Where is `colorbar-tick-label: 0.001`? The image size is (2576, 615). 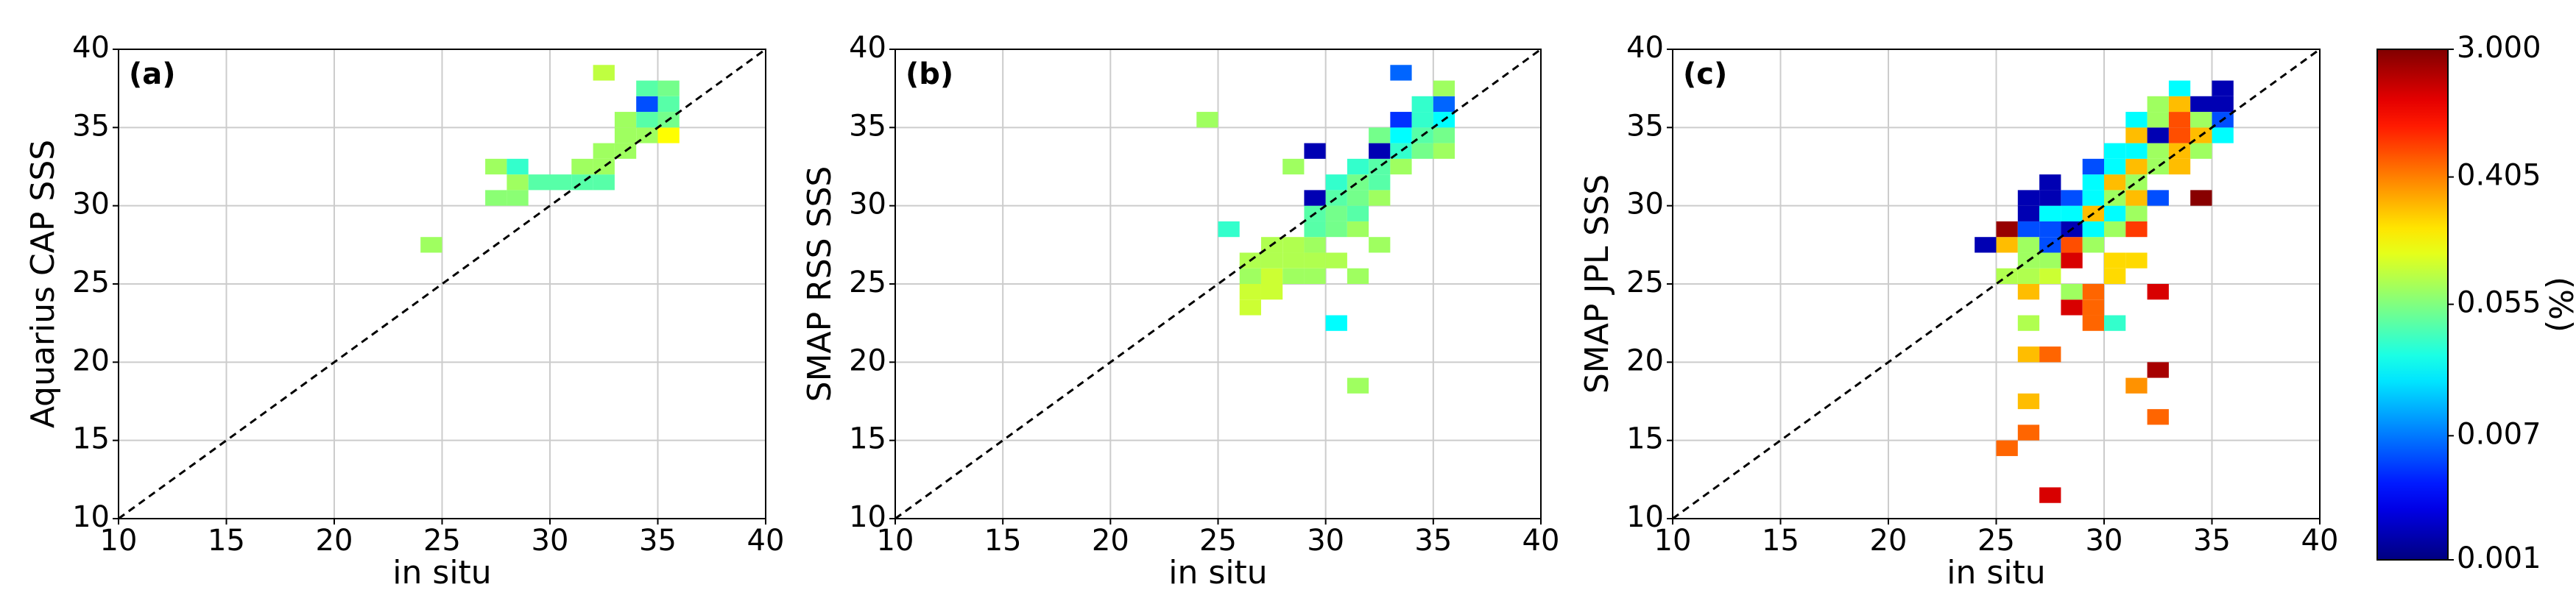
colorbar-tick-label: 0.001 is located at coordinates (2499, 558).